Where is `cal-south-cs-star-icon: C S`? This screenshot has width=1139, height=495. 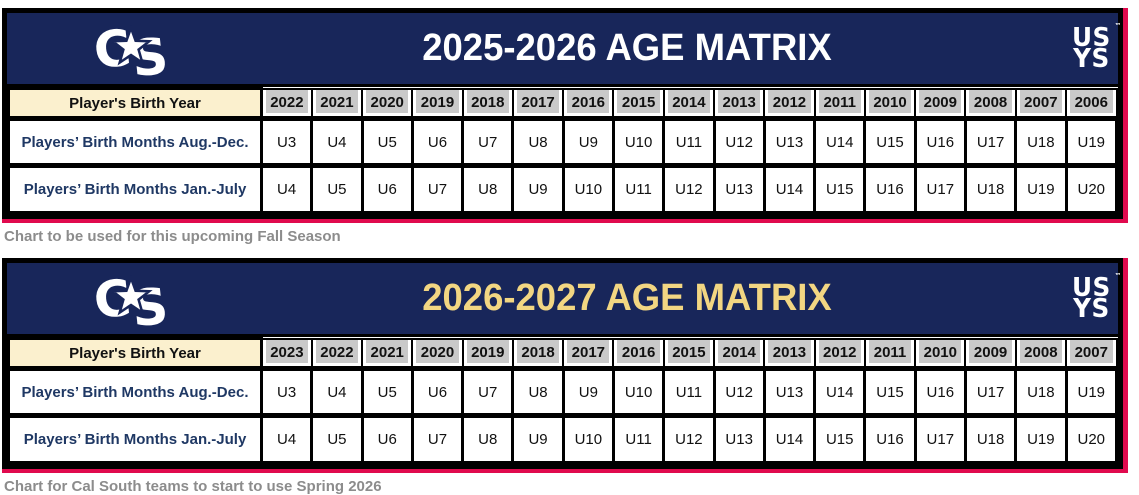 cal-south-cs-star-icon: C S is located at coordinates (131, 49).